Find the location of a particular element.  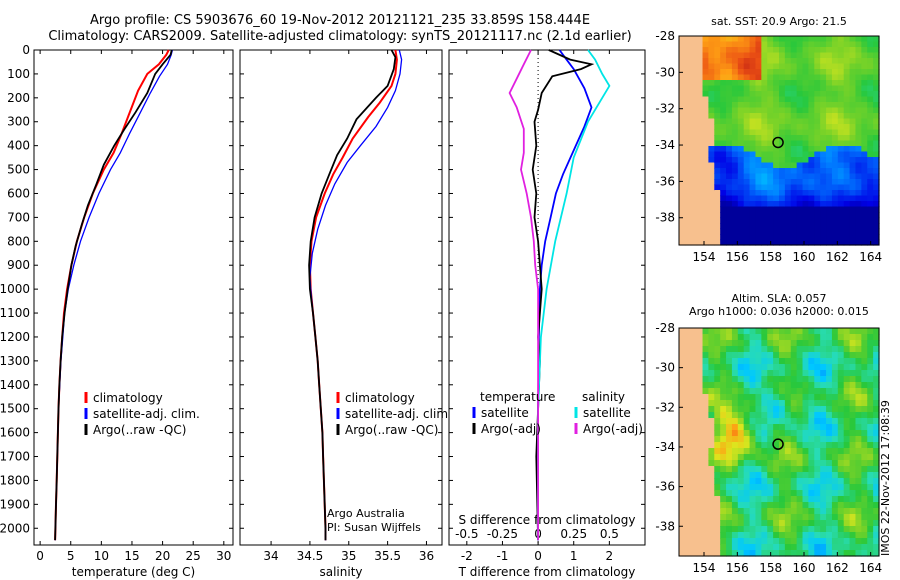

map-x-tick-label: 158 is located at coordinates (770, 257).